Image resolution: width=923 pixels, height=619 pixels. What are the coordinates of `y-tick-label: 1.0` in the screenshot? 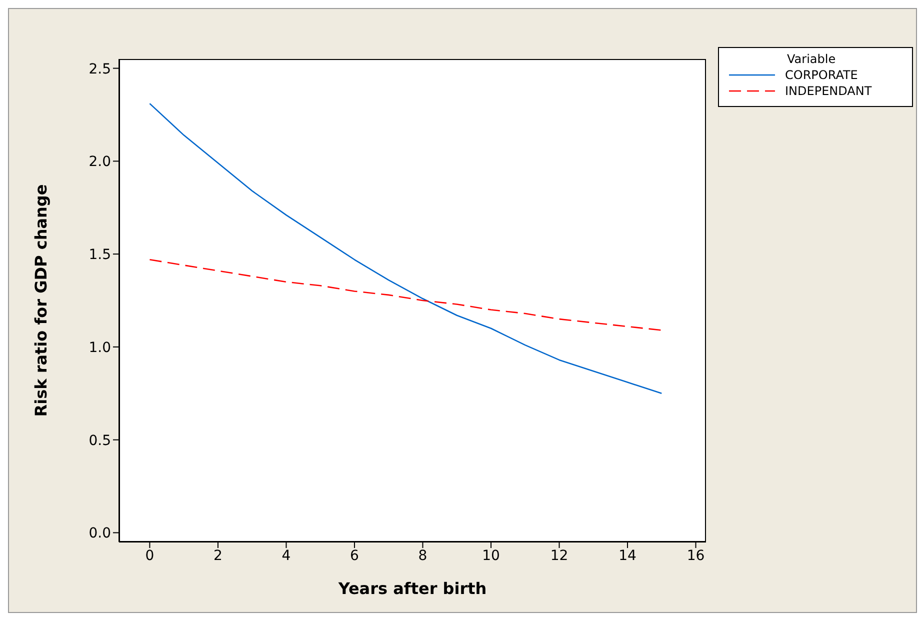 It's located at (99, 348).